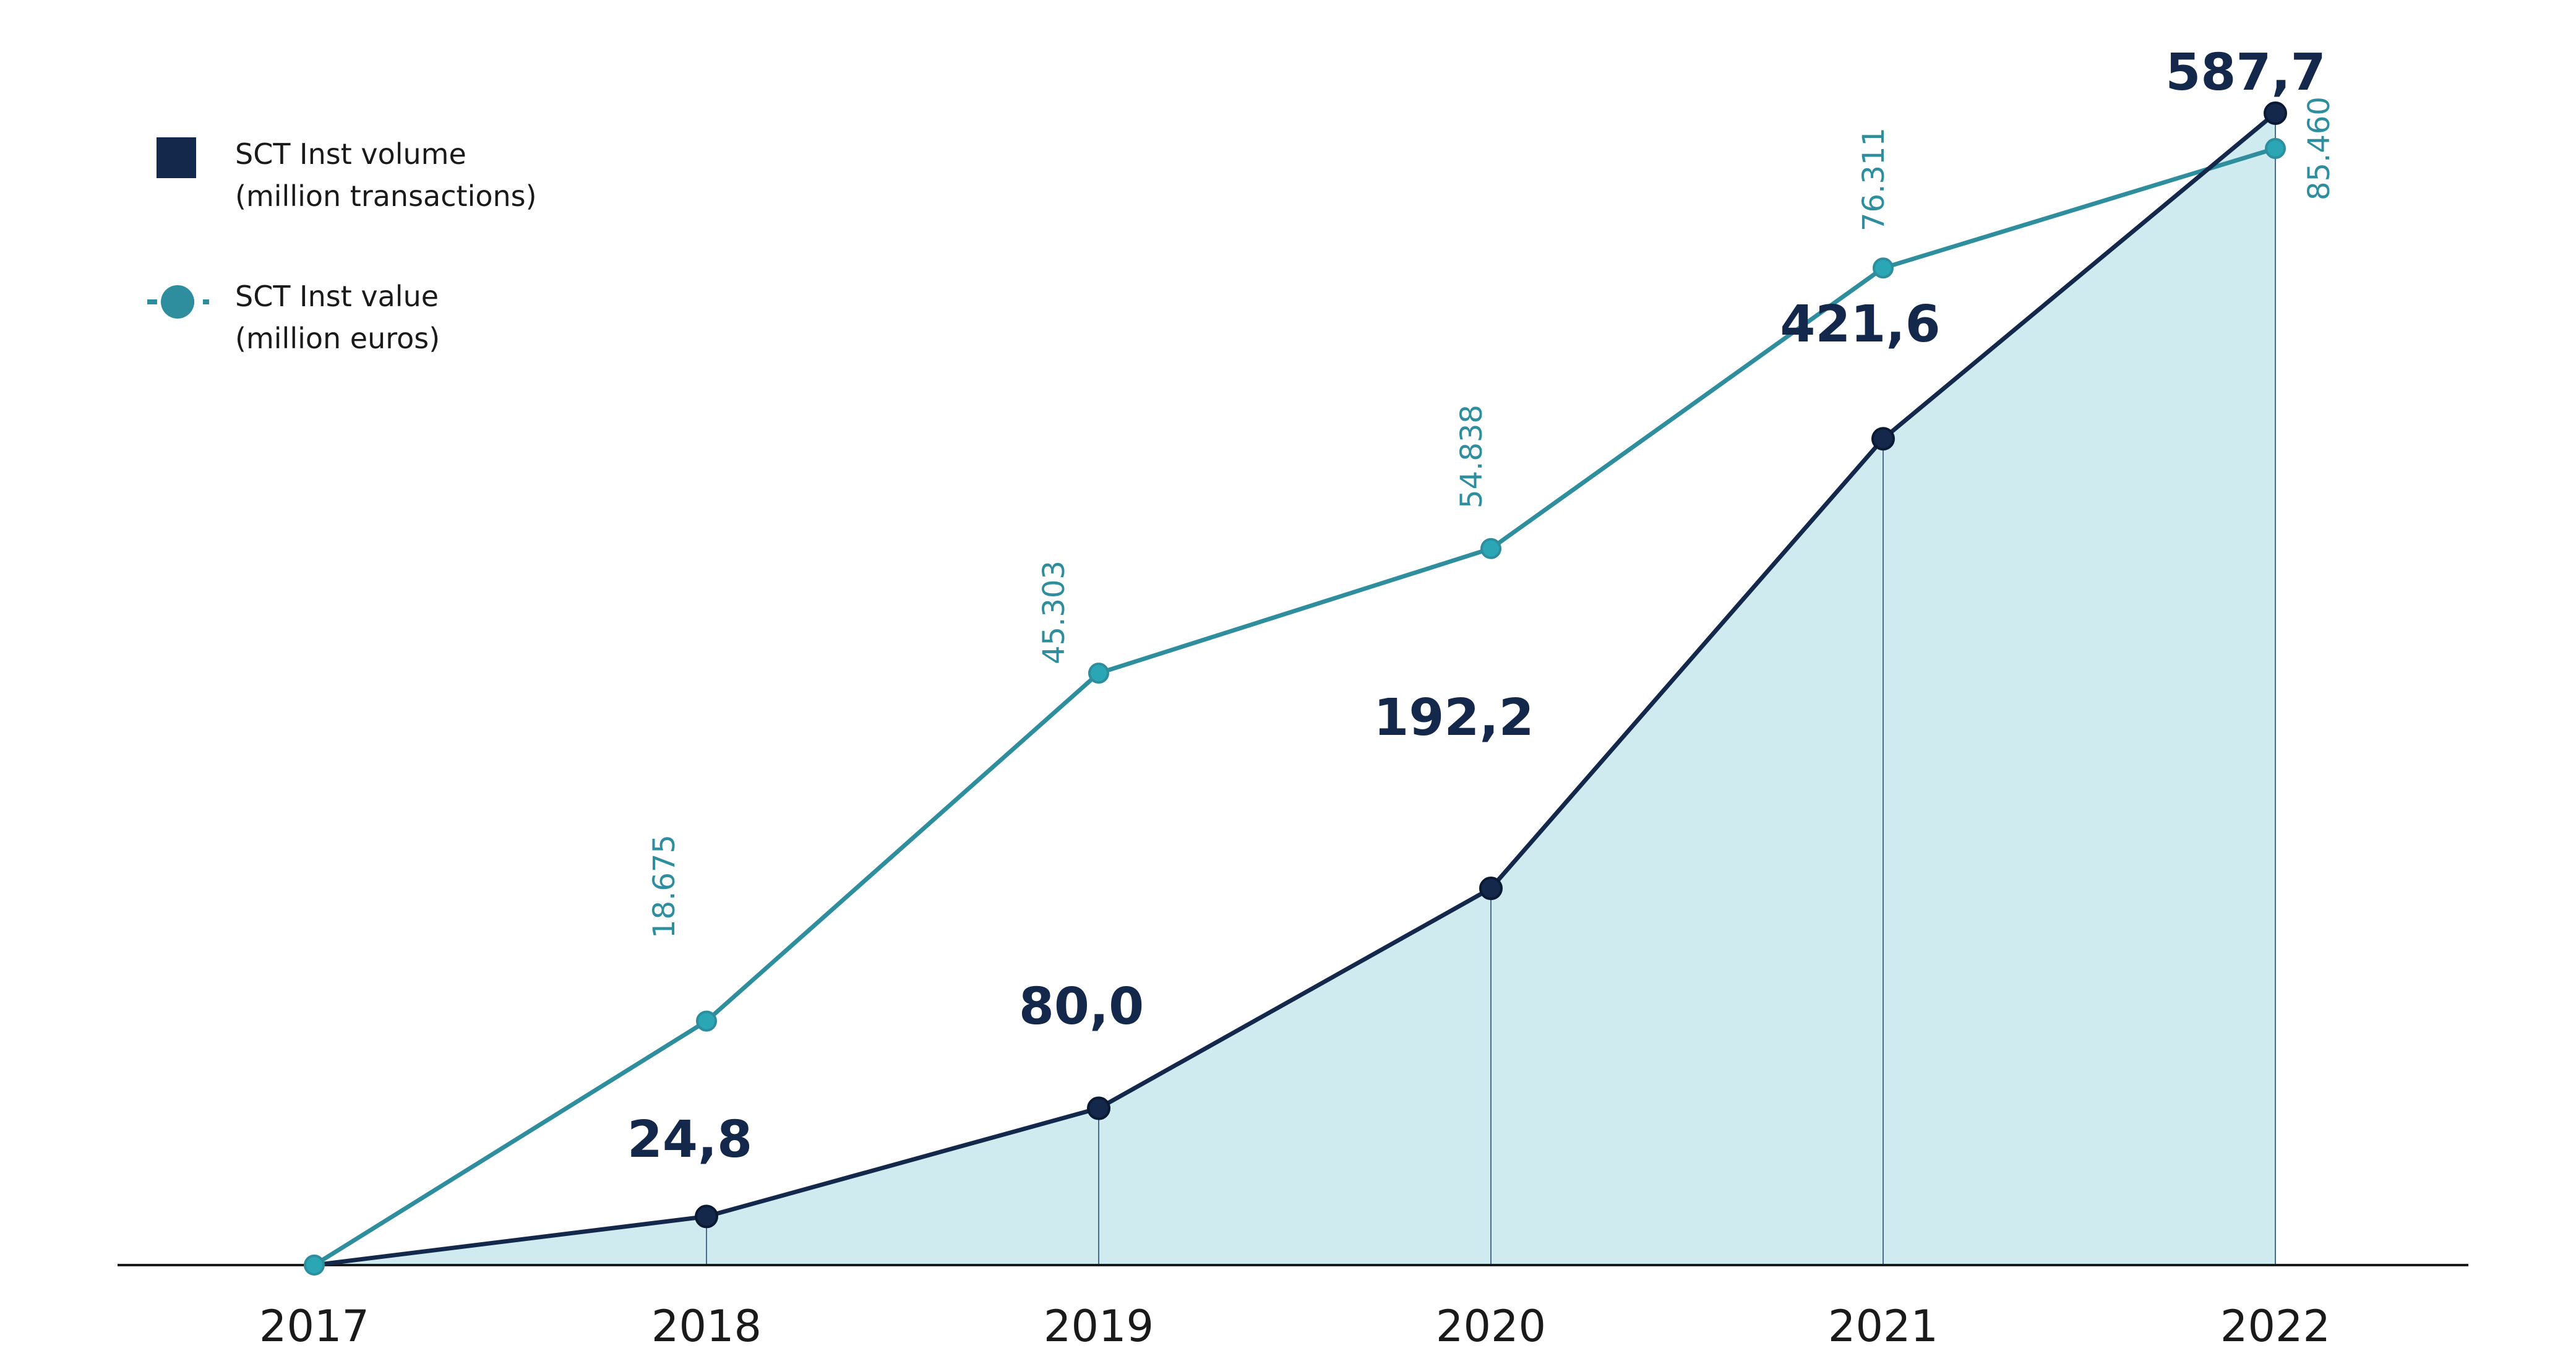 The height and width of the screenshot is (1369, 2576). I want to click on x-tick-2021: 2021, so click(1883, 1327).